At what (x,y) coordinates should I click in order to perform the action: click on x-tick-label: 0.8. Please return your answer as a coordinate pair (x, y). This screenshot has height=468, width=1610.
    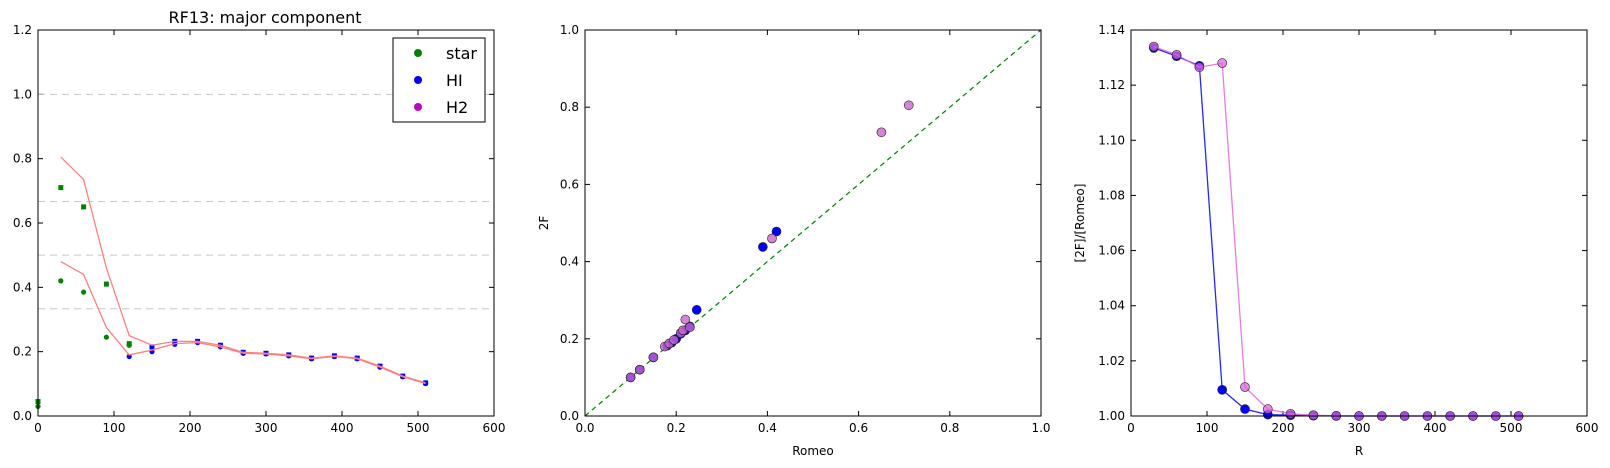
    Looking at the image, I should click on (949, 428).